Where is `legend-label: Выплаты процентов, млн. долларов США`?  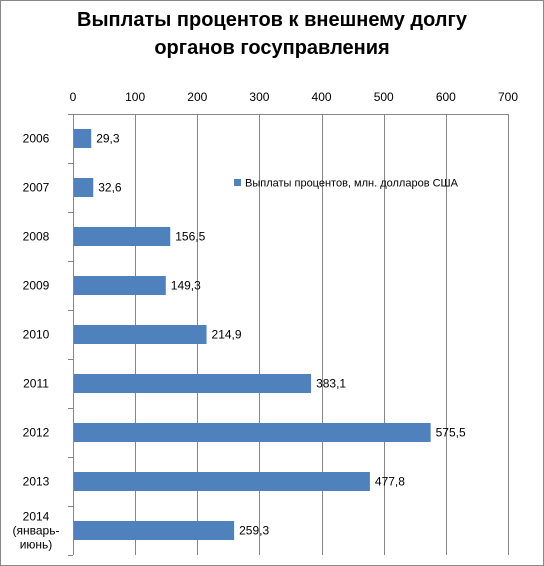
legend-label: Выплаты процентов, млн. долларов США is located at coordinates (352, 184).